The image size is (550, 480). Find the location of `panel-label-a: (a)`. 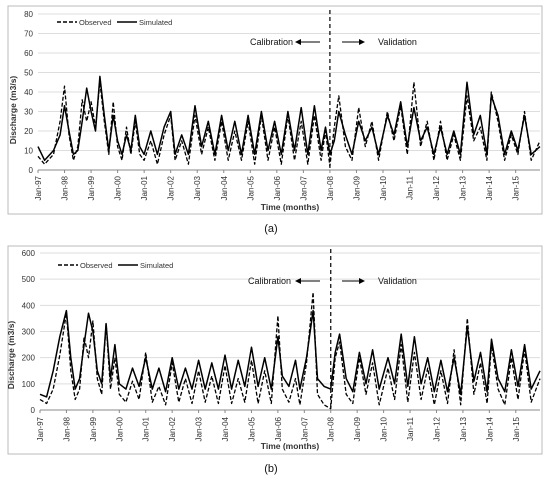

panel-label-a: (a) is located at coordinates (270, 229).